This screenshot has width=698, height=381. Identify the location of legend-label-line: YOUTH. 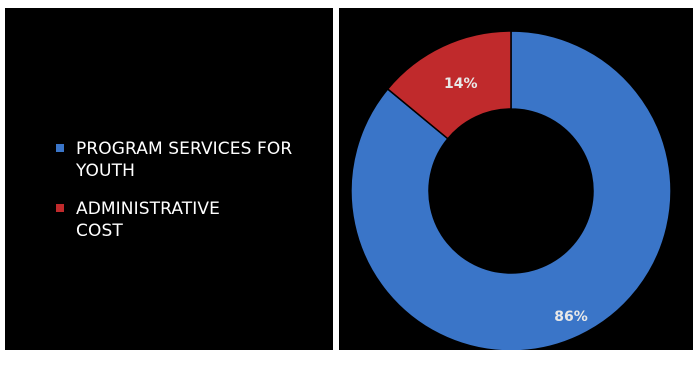
(105, 171).